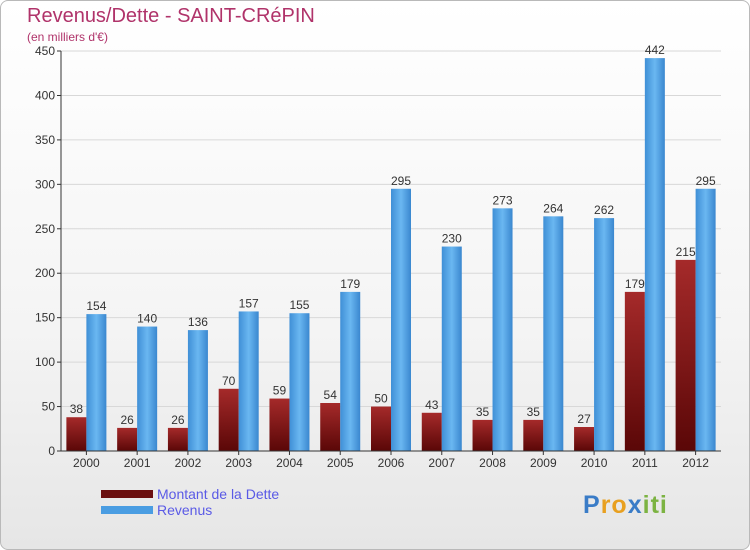 This screenshot has width=750, height=550. Describe the element at coordinates (619, 505) in the screenshot. I see `logo-letter: o` at that location.